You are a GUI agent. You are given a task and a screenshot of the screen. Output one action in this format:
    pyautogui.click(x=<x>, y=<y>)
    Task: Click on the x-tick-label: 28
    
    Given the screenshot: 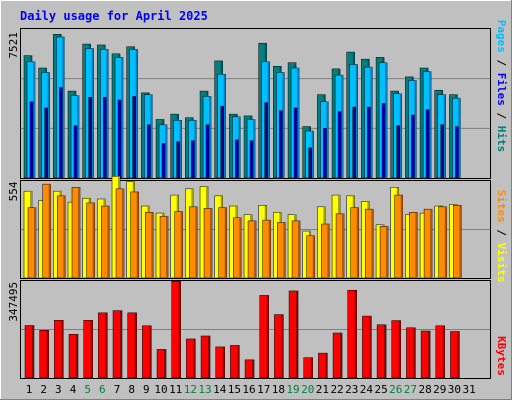 What is the action you would take?
    pyautogui.click(x=424, y=389)
    